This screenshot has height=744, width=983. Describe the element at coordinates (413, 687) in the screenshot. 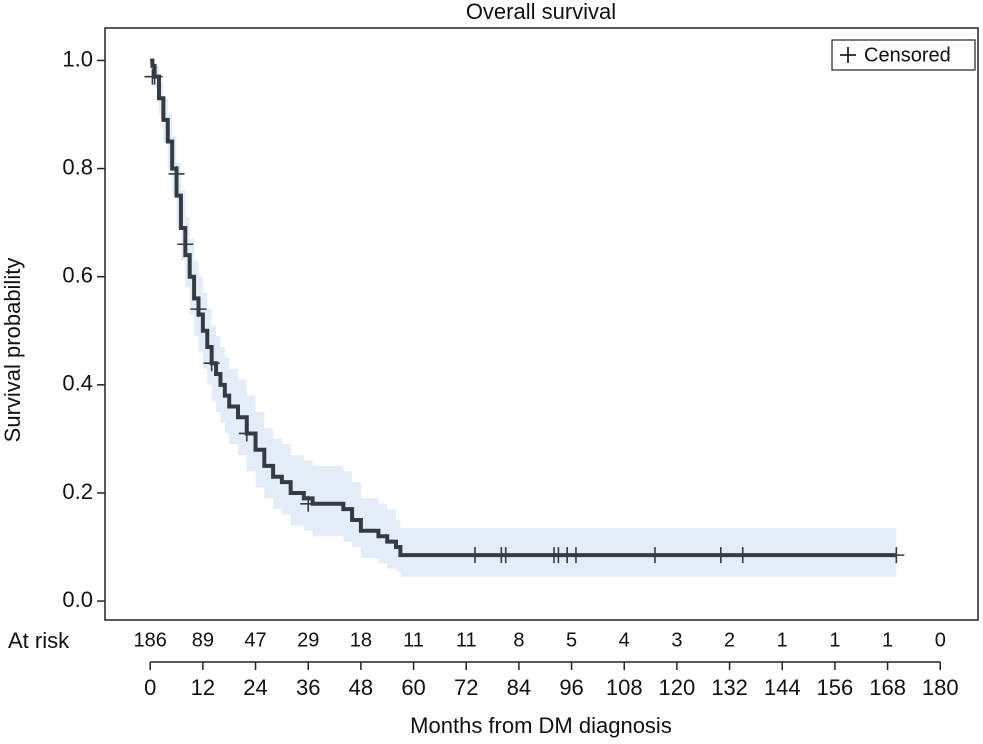

I see `x-tick-label: 60` at that location.